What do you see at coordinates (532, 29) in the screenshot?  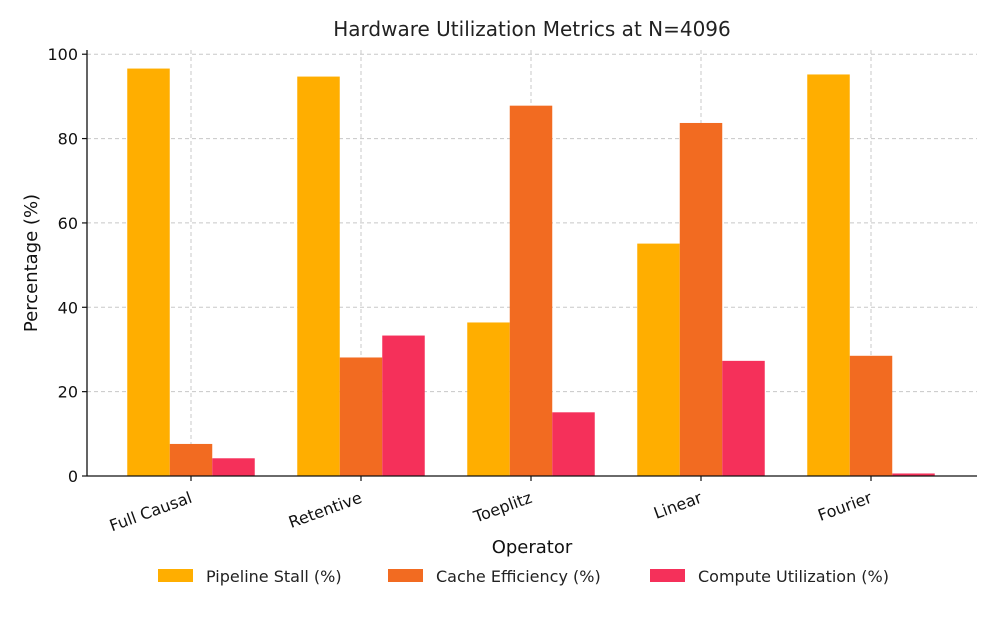 I see `chart-title: Hardware Utilization Metrics at N=4096` at bounding box center [532, 29].